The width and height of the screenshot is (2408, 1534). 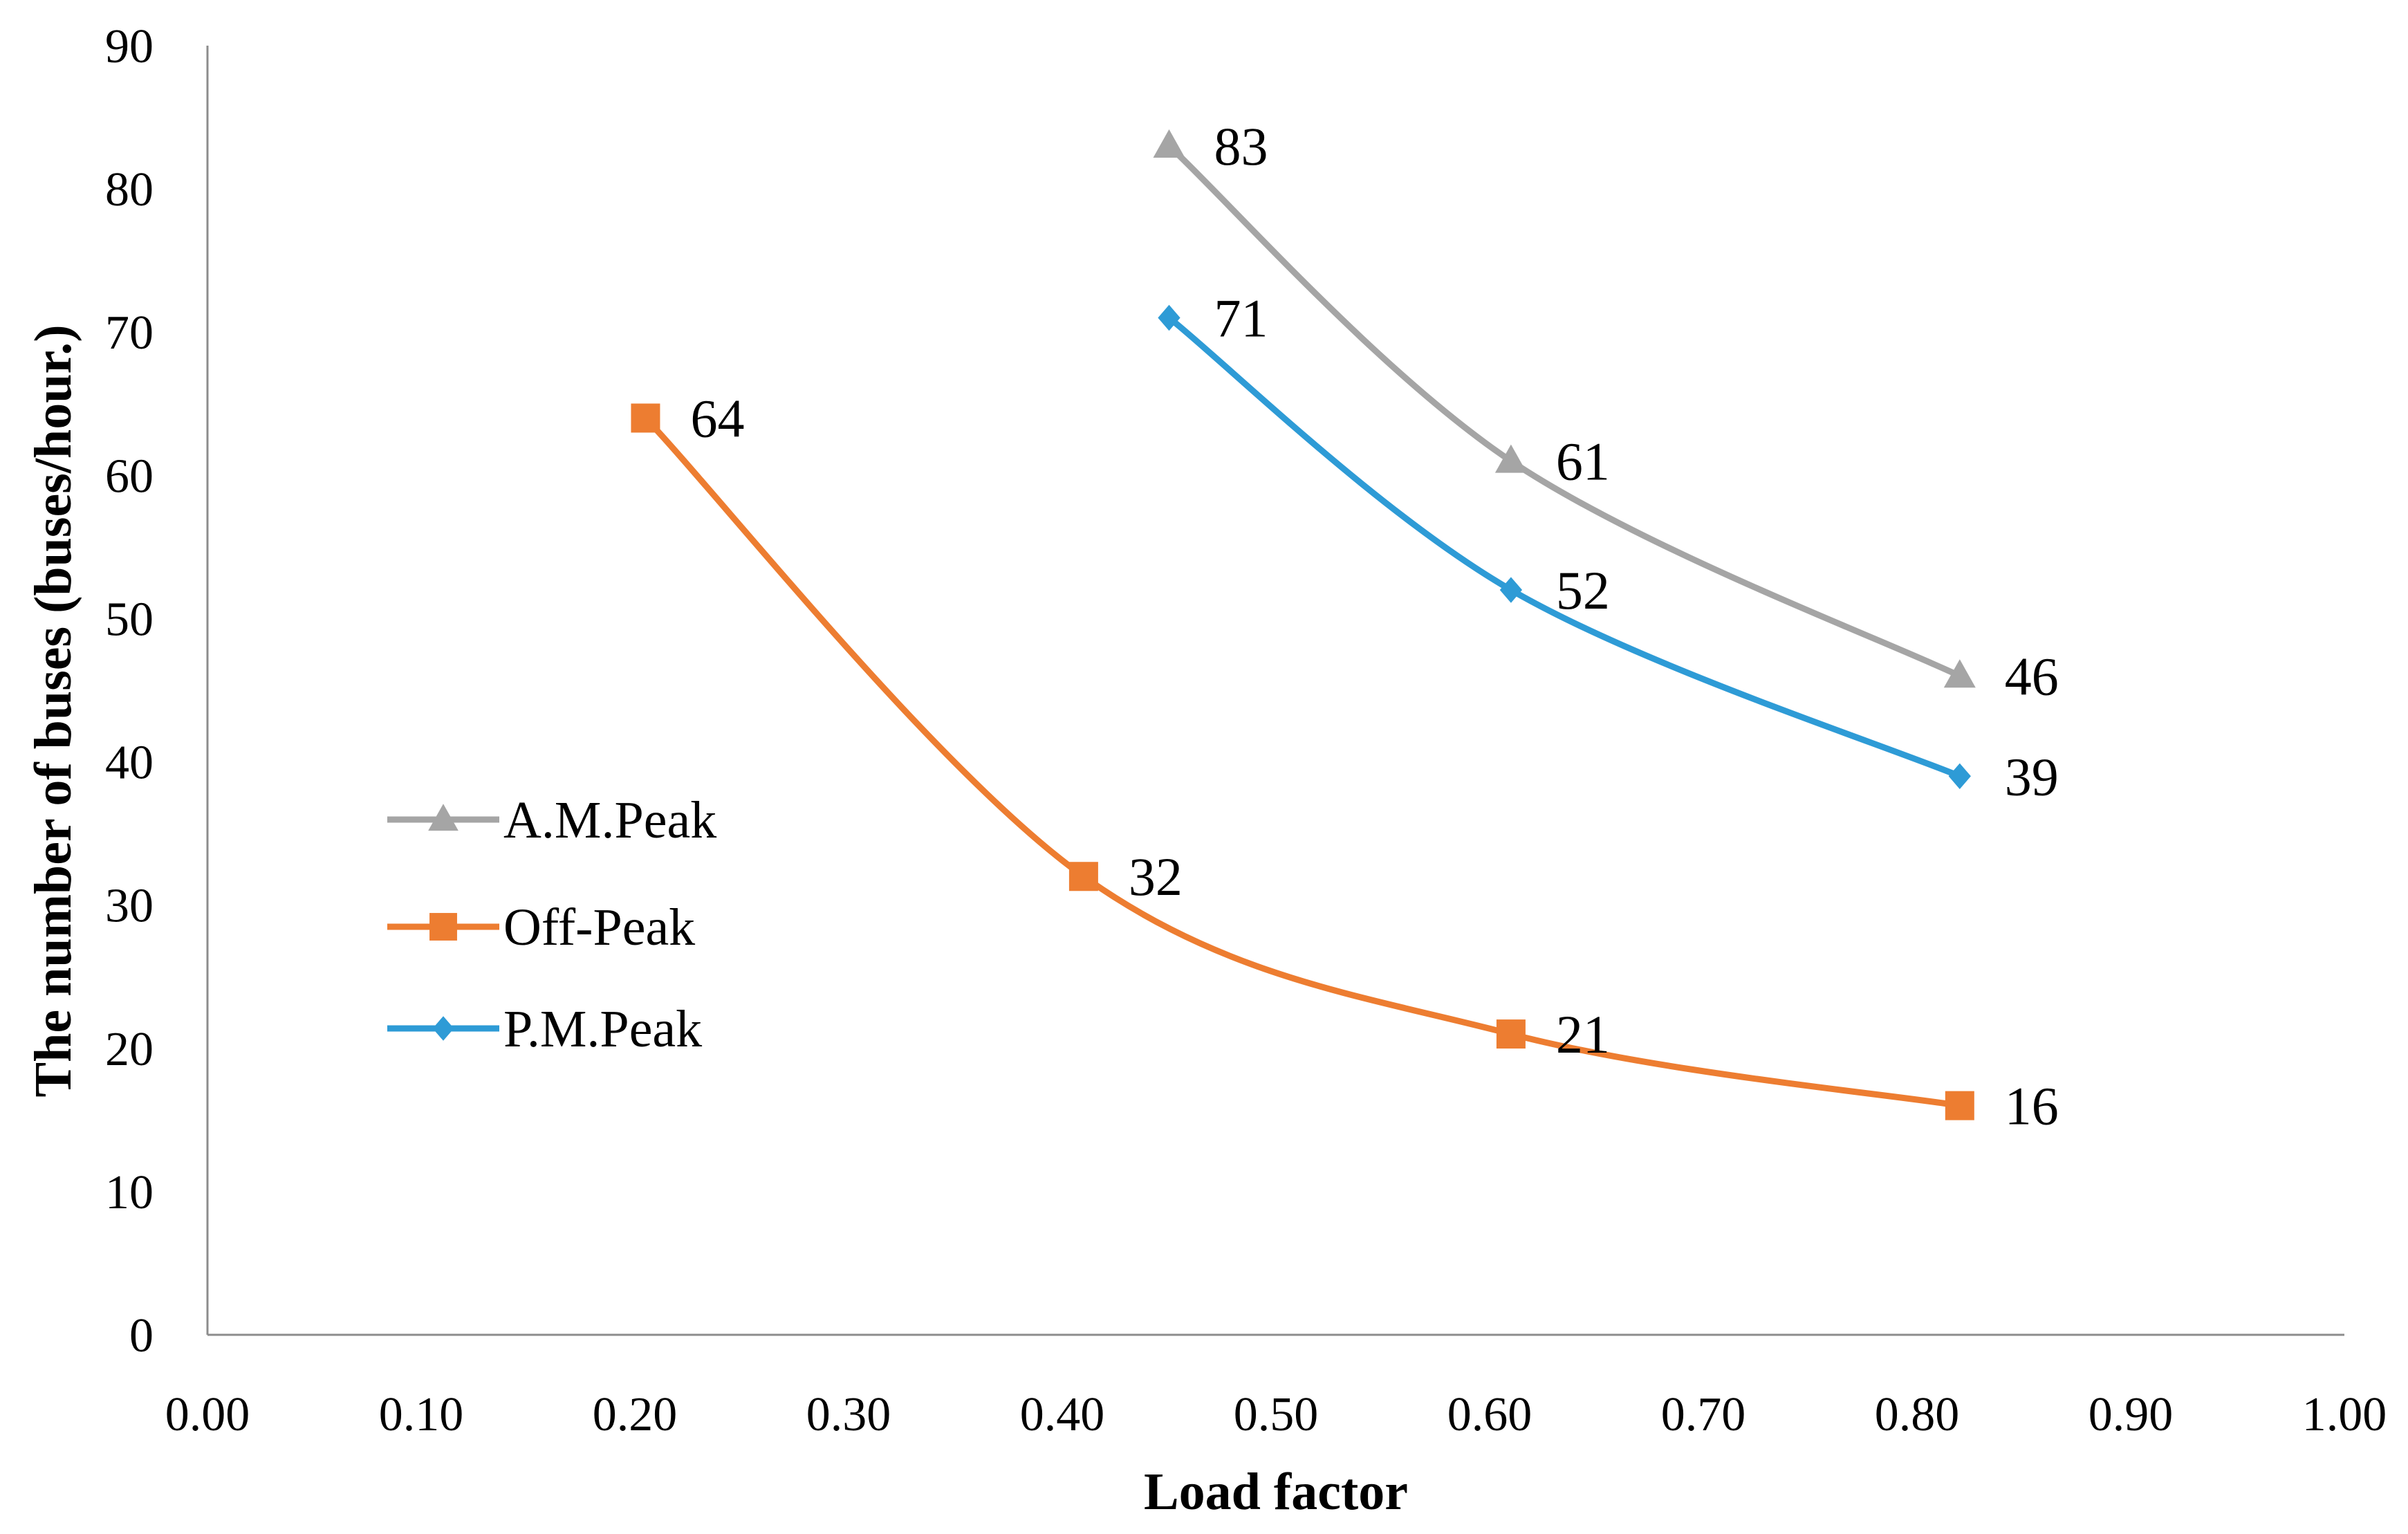 What do you see at coordinates (129, 476) in the screenshot?
I see `y-tick-label: 60` at bounding box center [129, 476].